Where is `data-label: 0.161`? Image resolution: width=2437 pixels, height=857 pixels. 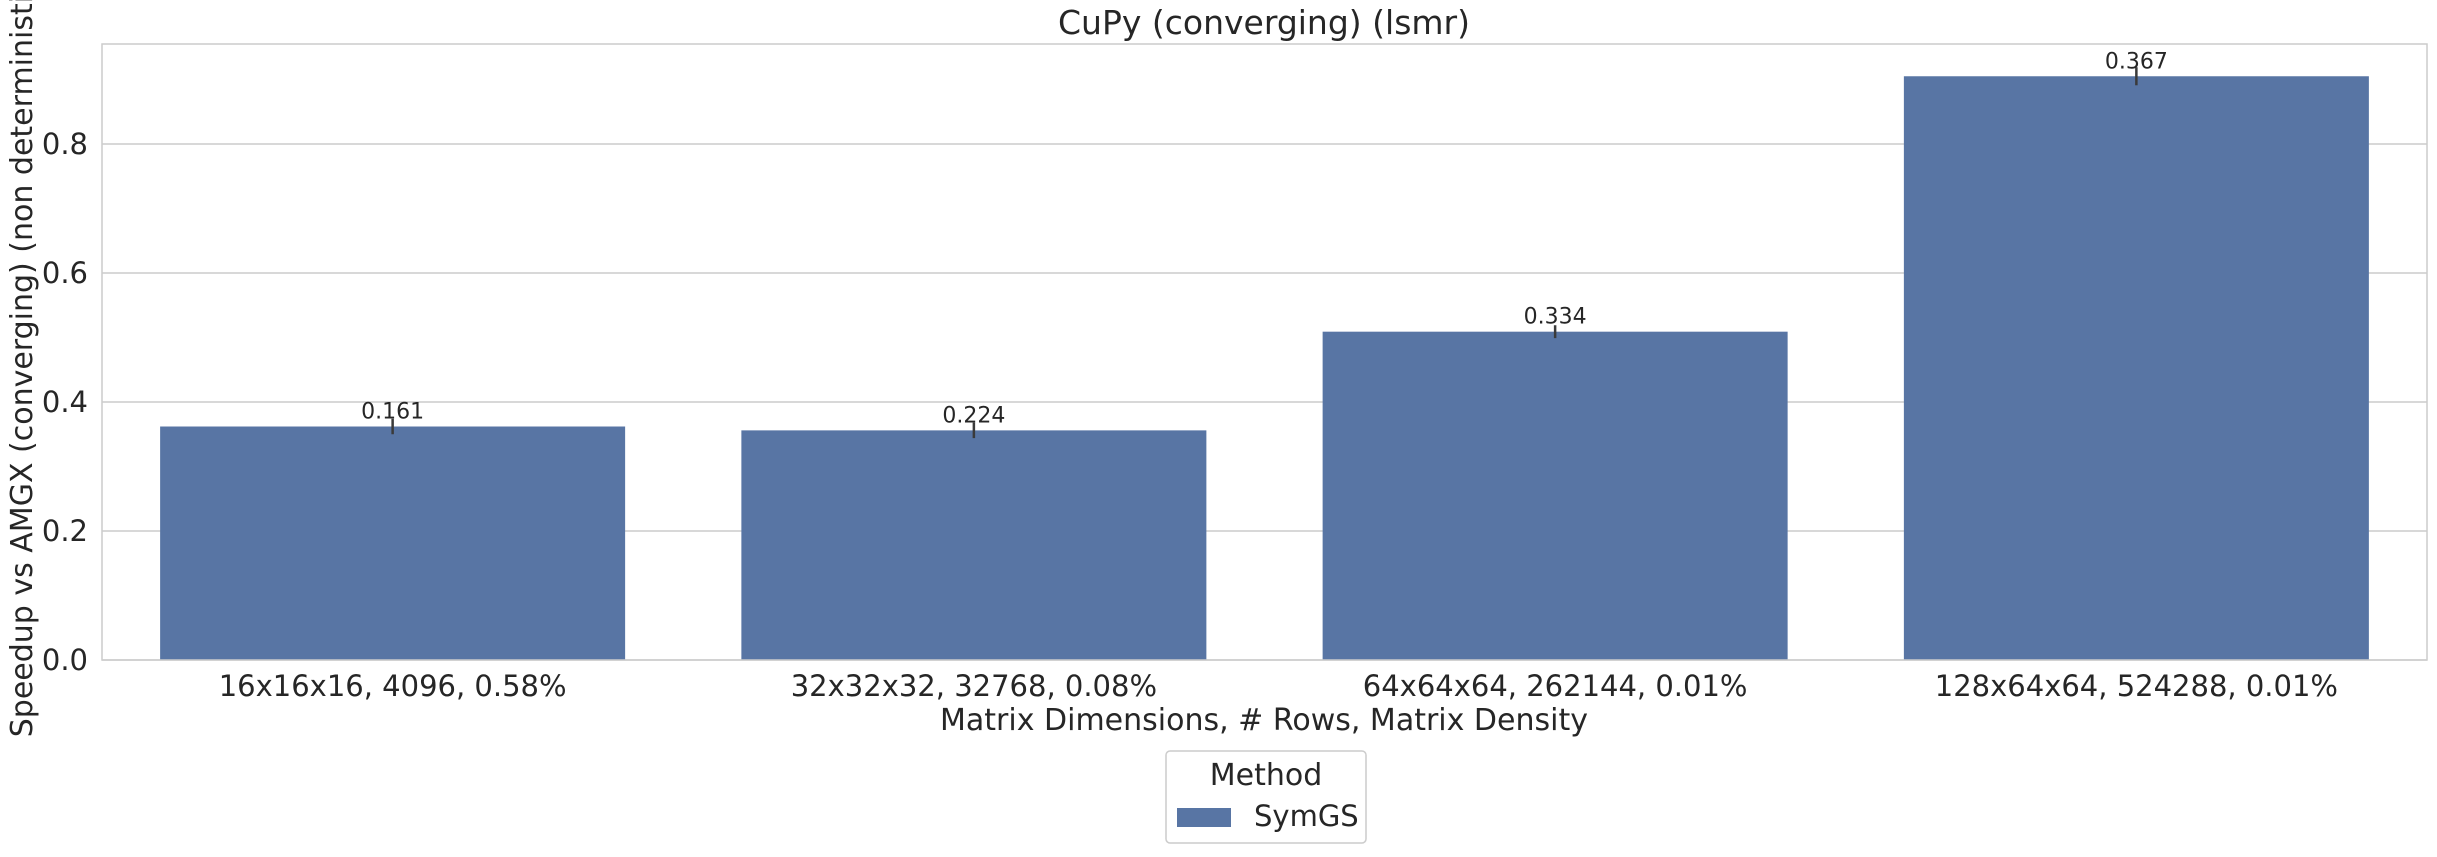 data-label: 0.161 is located at coordinates (392, 412).